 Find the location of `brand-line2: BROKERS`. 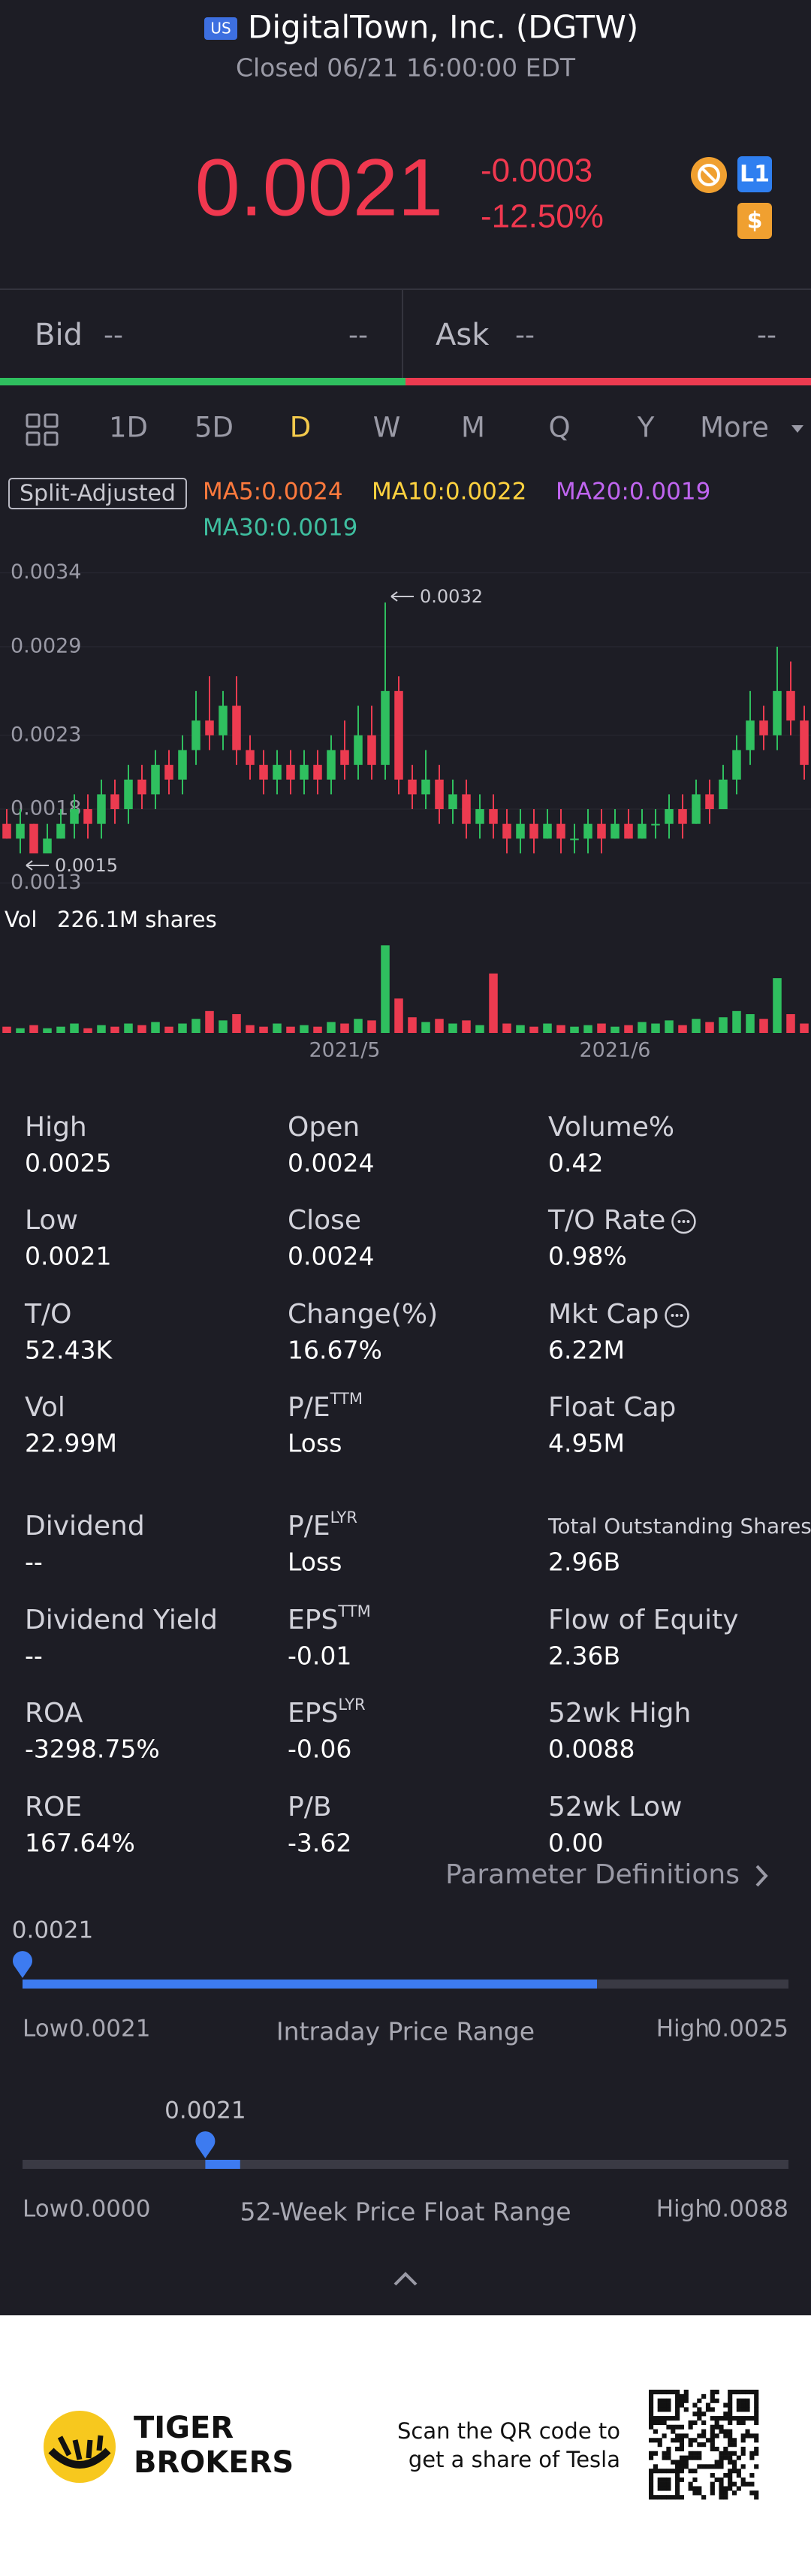

brand-line2: BROKERS is located at coordinates (214, 2462).